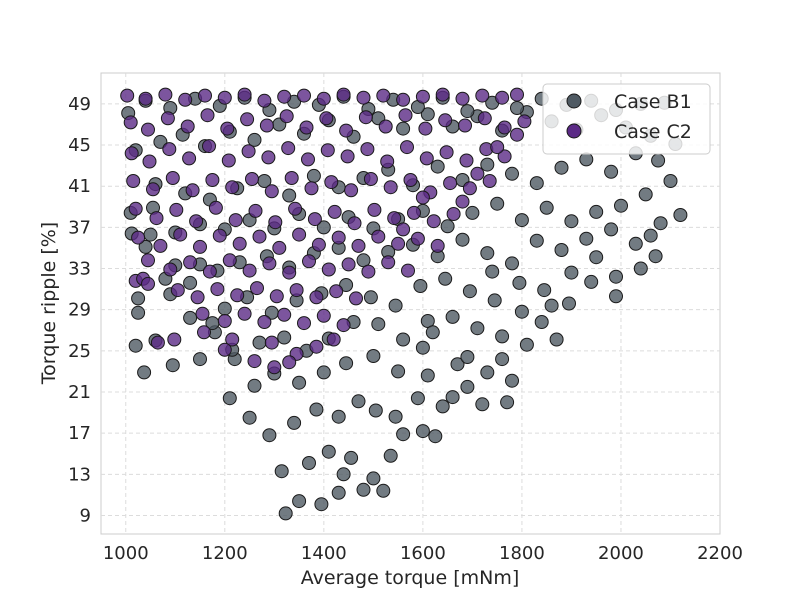  Describe the element at coordinates (423, 553) in the screenshot. I see `x-tick-label: 1600` at that location.